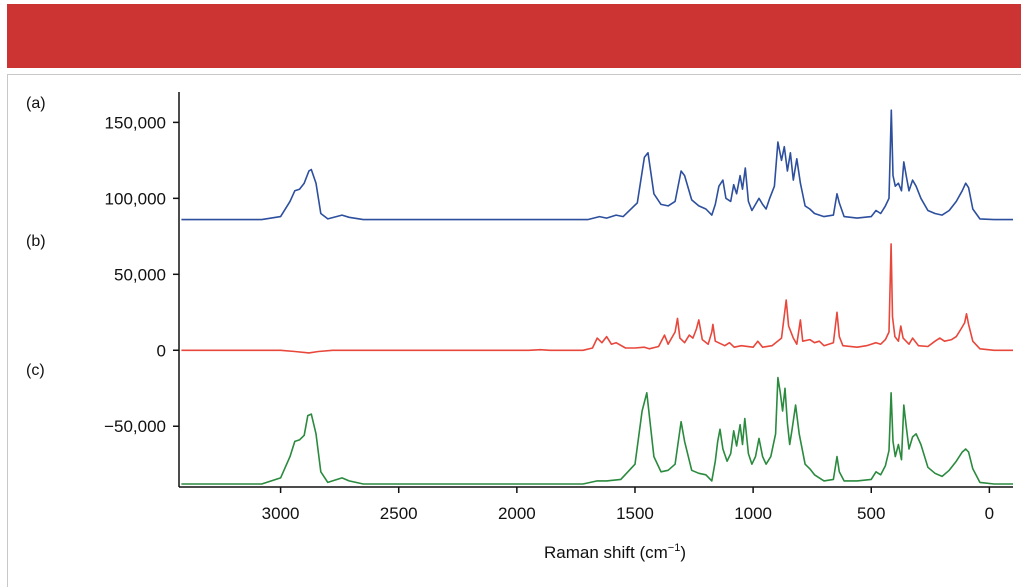 This screenshot has height=587, width=1021. What do you see at coordinates (281, 513) in the screenshot?
I see `x-tick-label: 3000` at bounding box center [281, 513].